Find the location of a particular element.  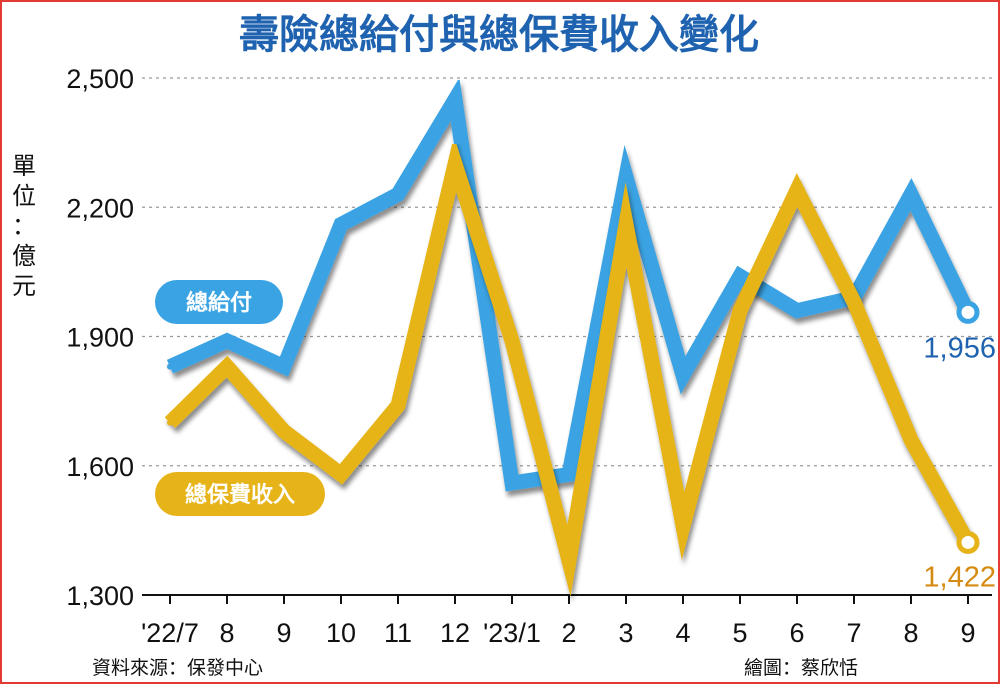

legend-label: 總給付 is located at coordinates (219, 303).